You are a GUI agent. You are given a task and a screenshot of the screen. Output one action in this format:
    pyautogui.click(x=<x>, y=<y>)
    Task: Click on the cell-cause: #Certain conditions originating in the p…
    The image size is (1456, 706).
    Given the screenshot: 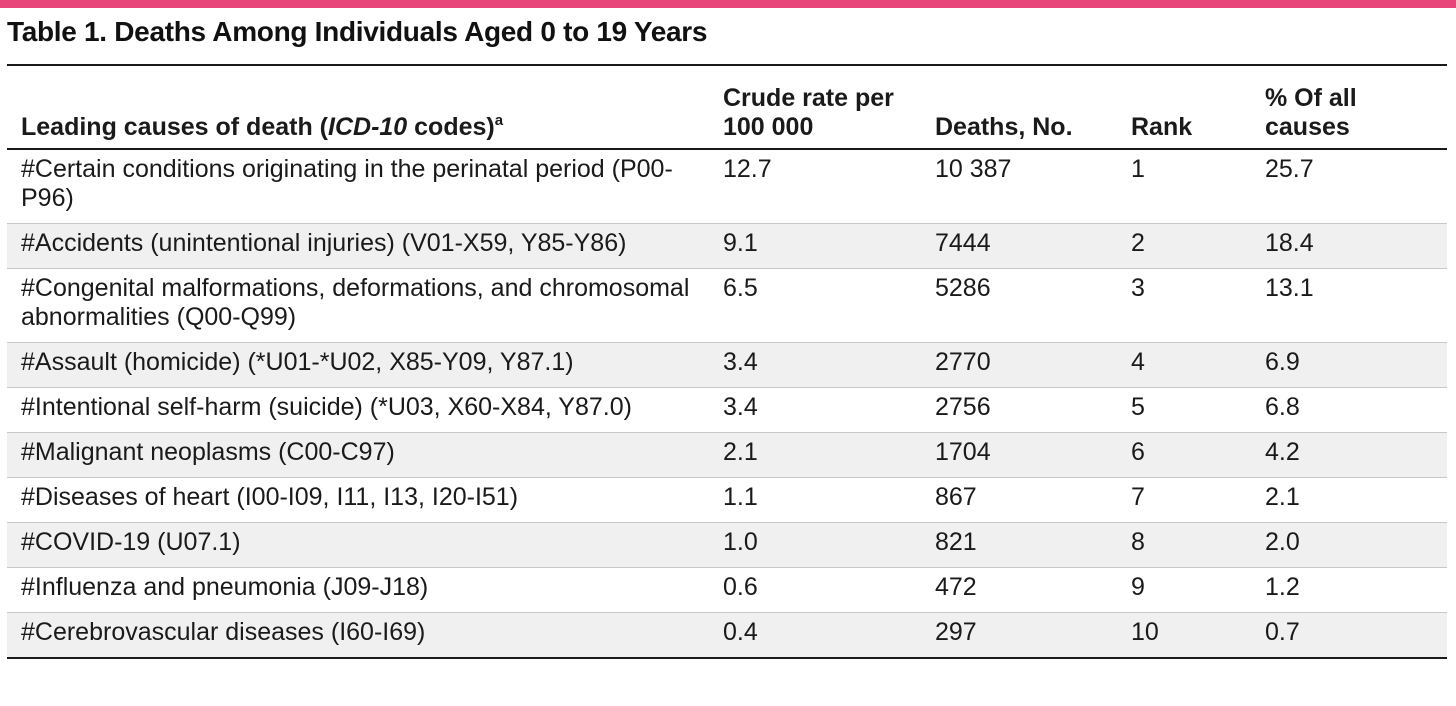 What is the action you would take?
    pyautogui.click(x=347, y=183)
    